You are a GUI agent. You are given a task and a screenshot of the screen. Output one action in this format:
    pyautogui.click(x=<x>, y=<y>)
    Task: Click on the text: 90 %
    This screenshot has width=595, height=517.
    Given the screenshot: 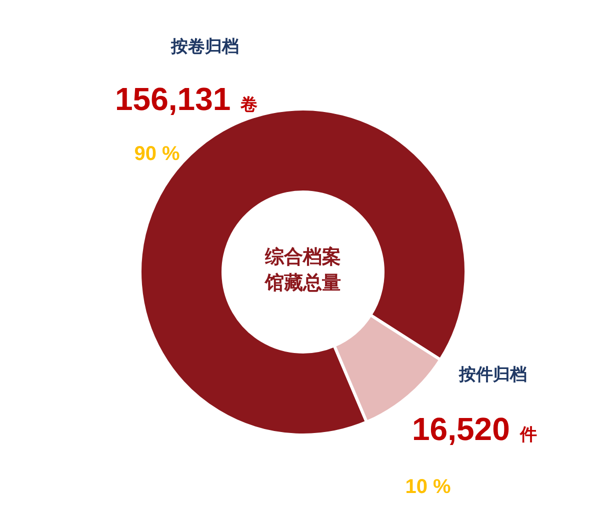 What is the action you would take?
    pyautogui.click(x=157, y=154)
    